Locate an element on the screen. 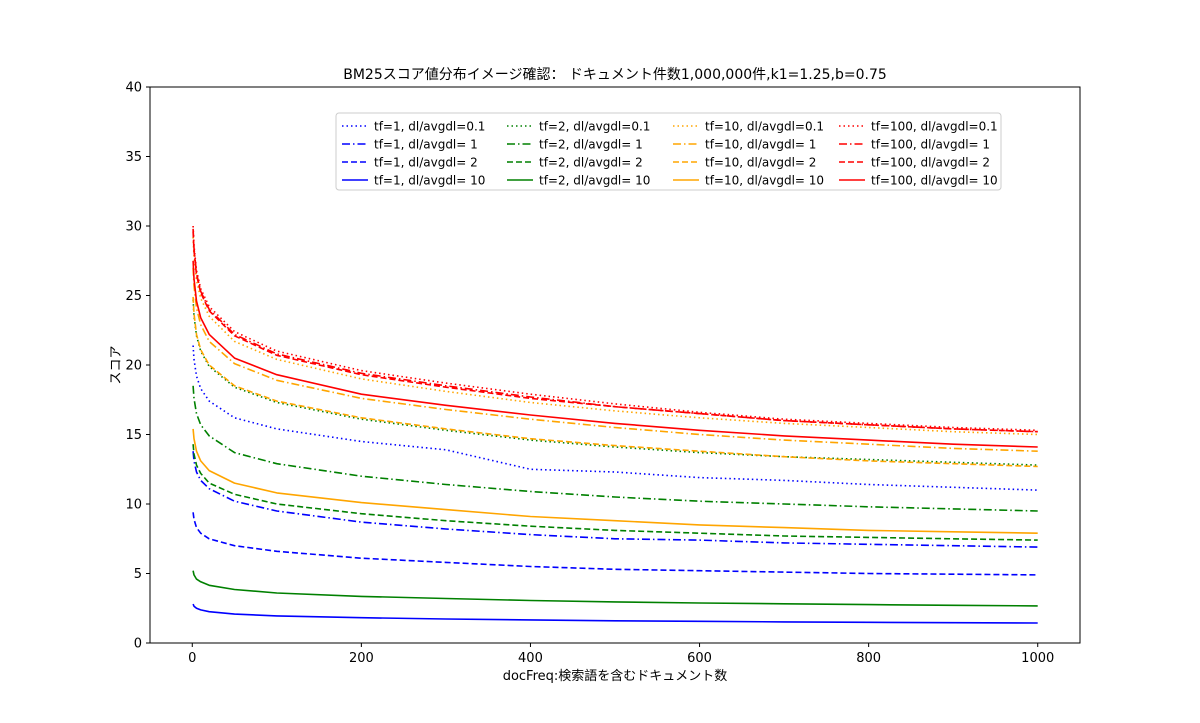 The image size is (1200, 723). x-tick-label: 800 is located at coordinates (868, 658).